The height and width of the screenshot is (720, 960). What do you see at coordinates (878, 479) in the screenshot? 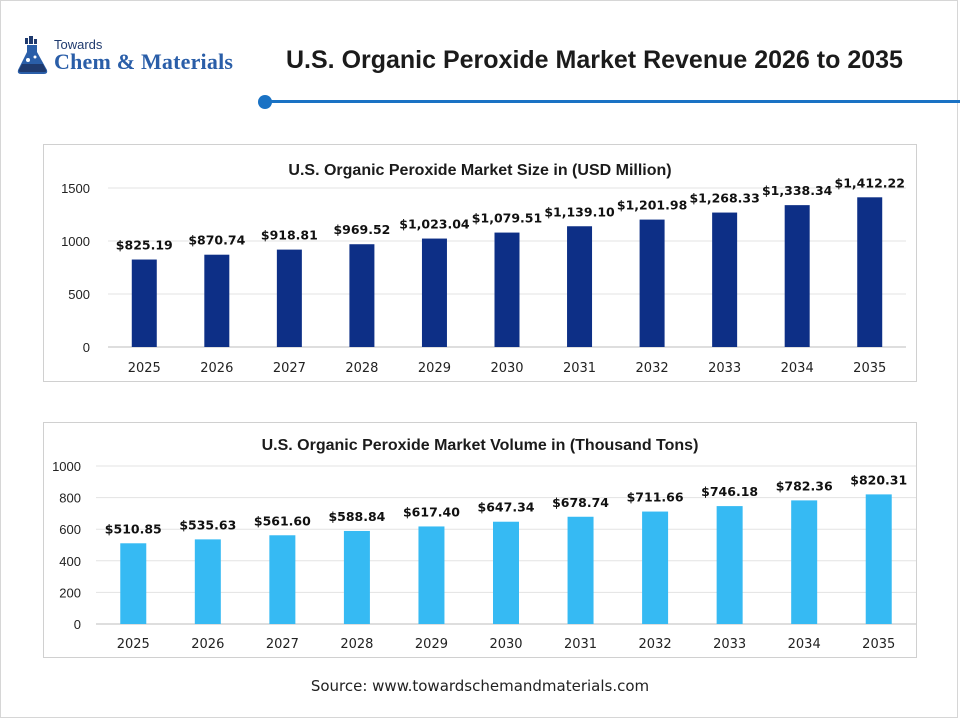
I see `data-label-2035: $820.31` at bounding box center [878, 479].